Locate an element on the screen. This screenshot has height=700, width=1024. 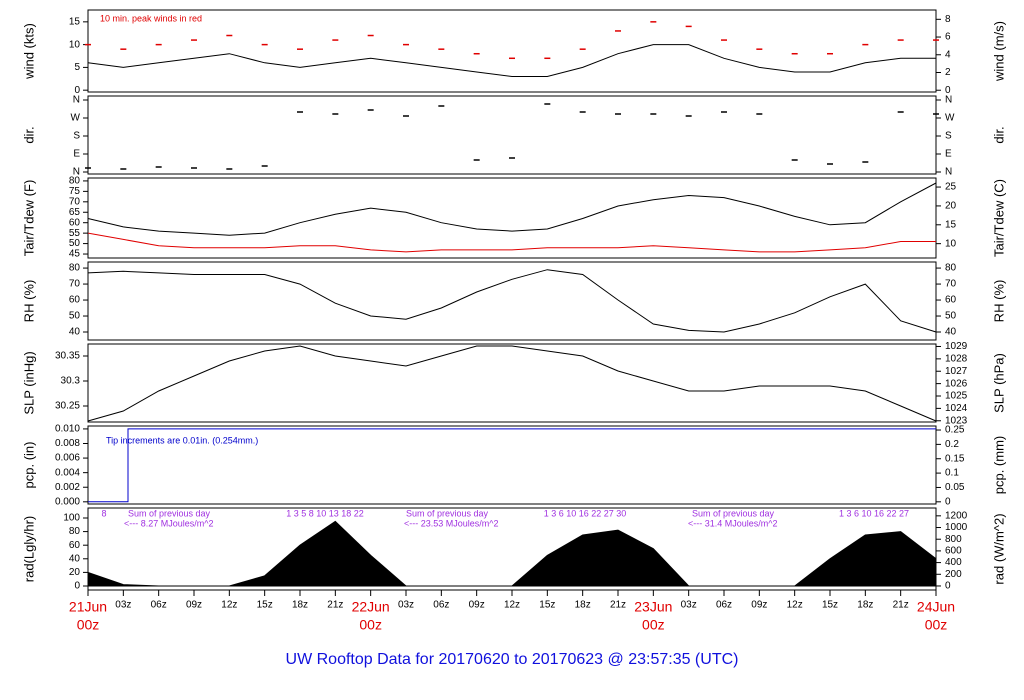
y-tick-label: 55 is located at coordinates (75, 233).